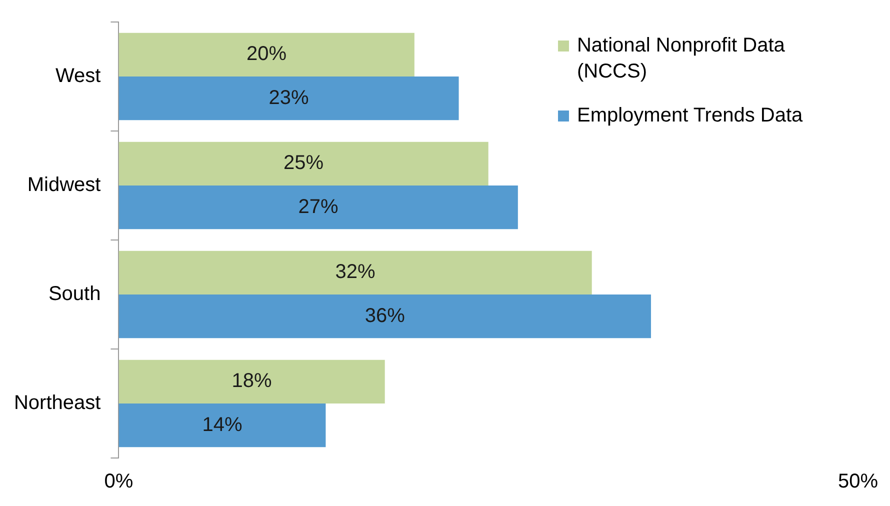  I want to click on x-tick-label: 50%, so click(858, 481).